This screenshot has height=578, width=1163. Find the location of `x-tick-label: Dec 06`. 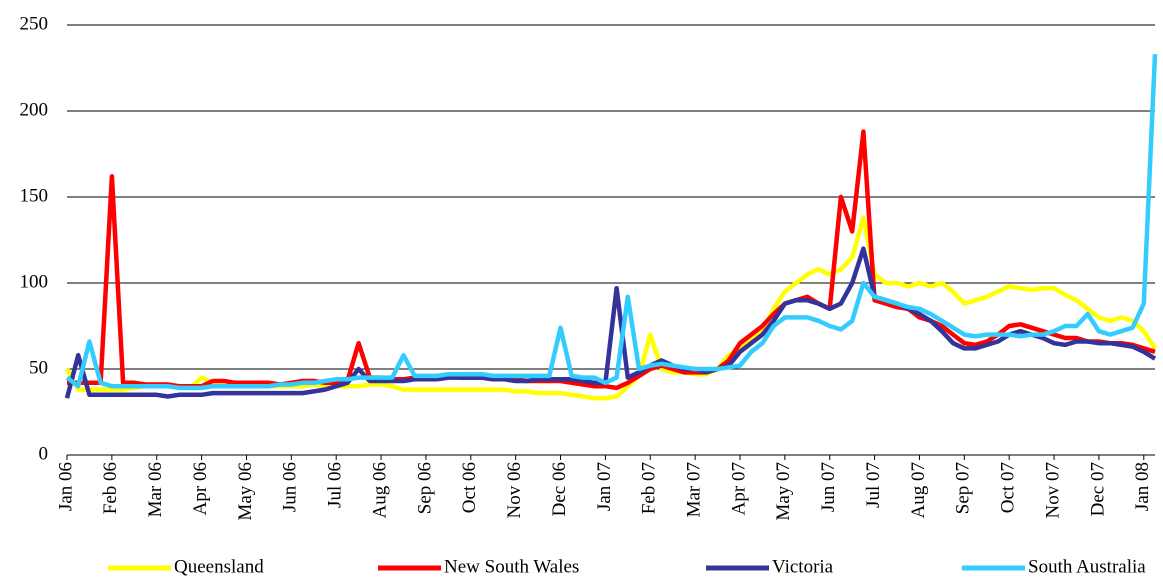

x-tick-label: Dec 06 is located at coordinates (559, 489).